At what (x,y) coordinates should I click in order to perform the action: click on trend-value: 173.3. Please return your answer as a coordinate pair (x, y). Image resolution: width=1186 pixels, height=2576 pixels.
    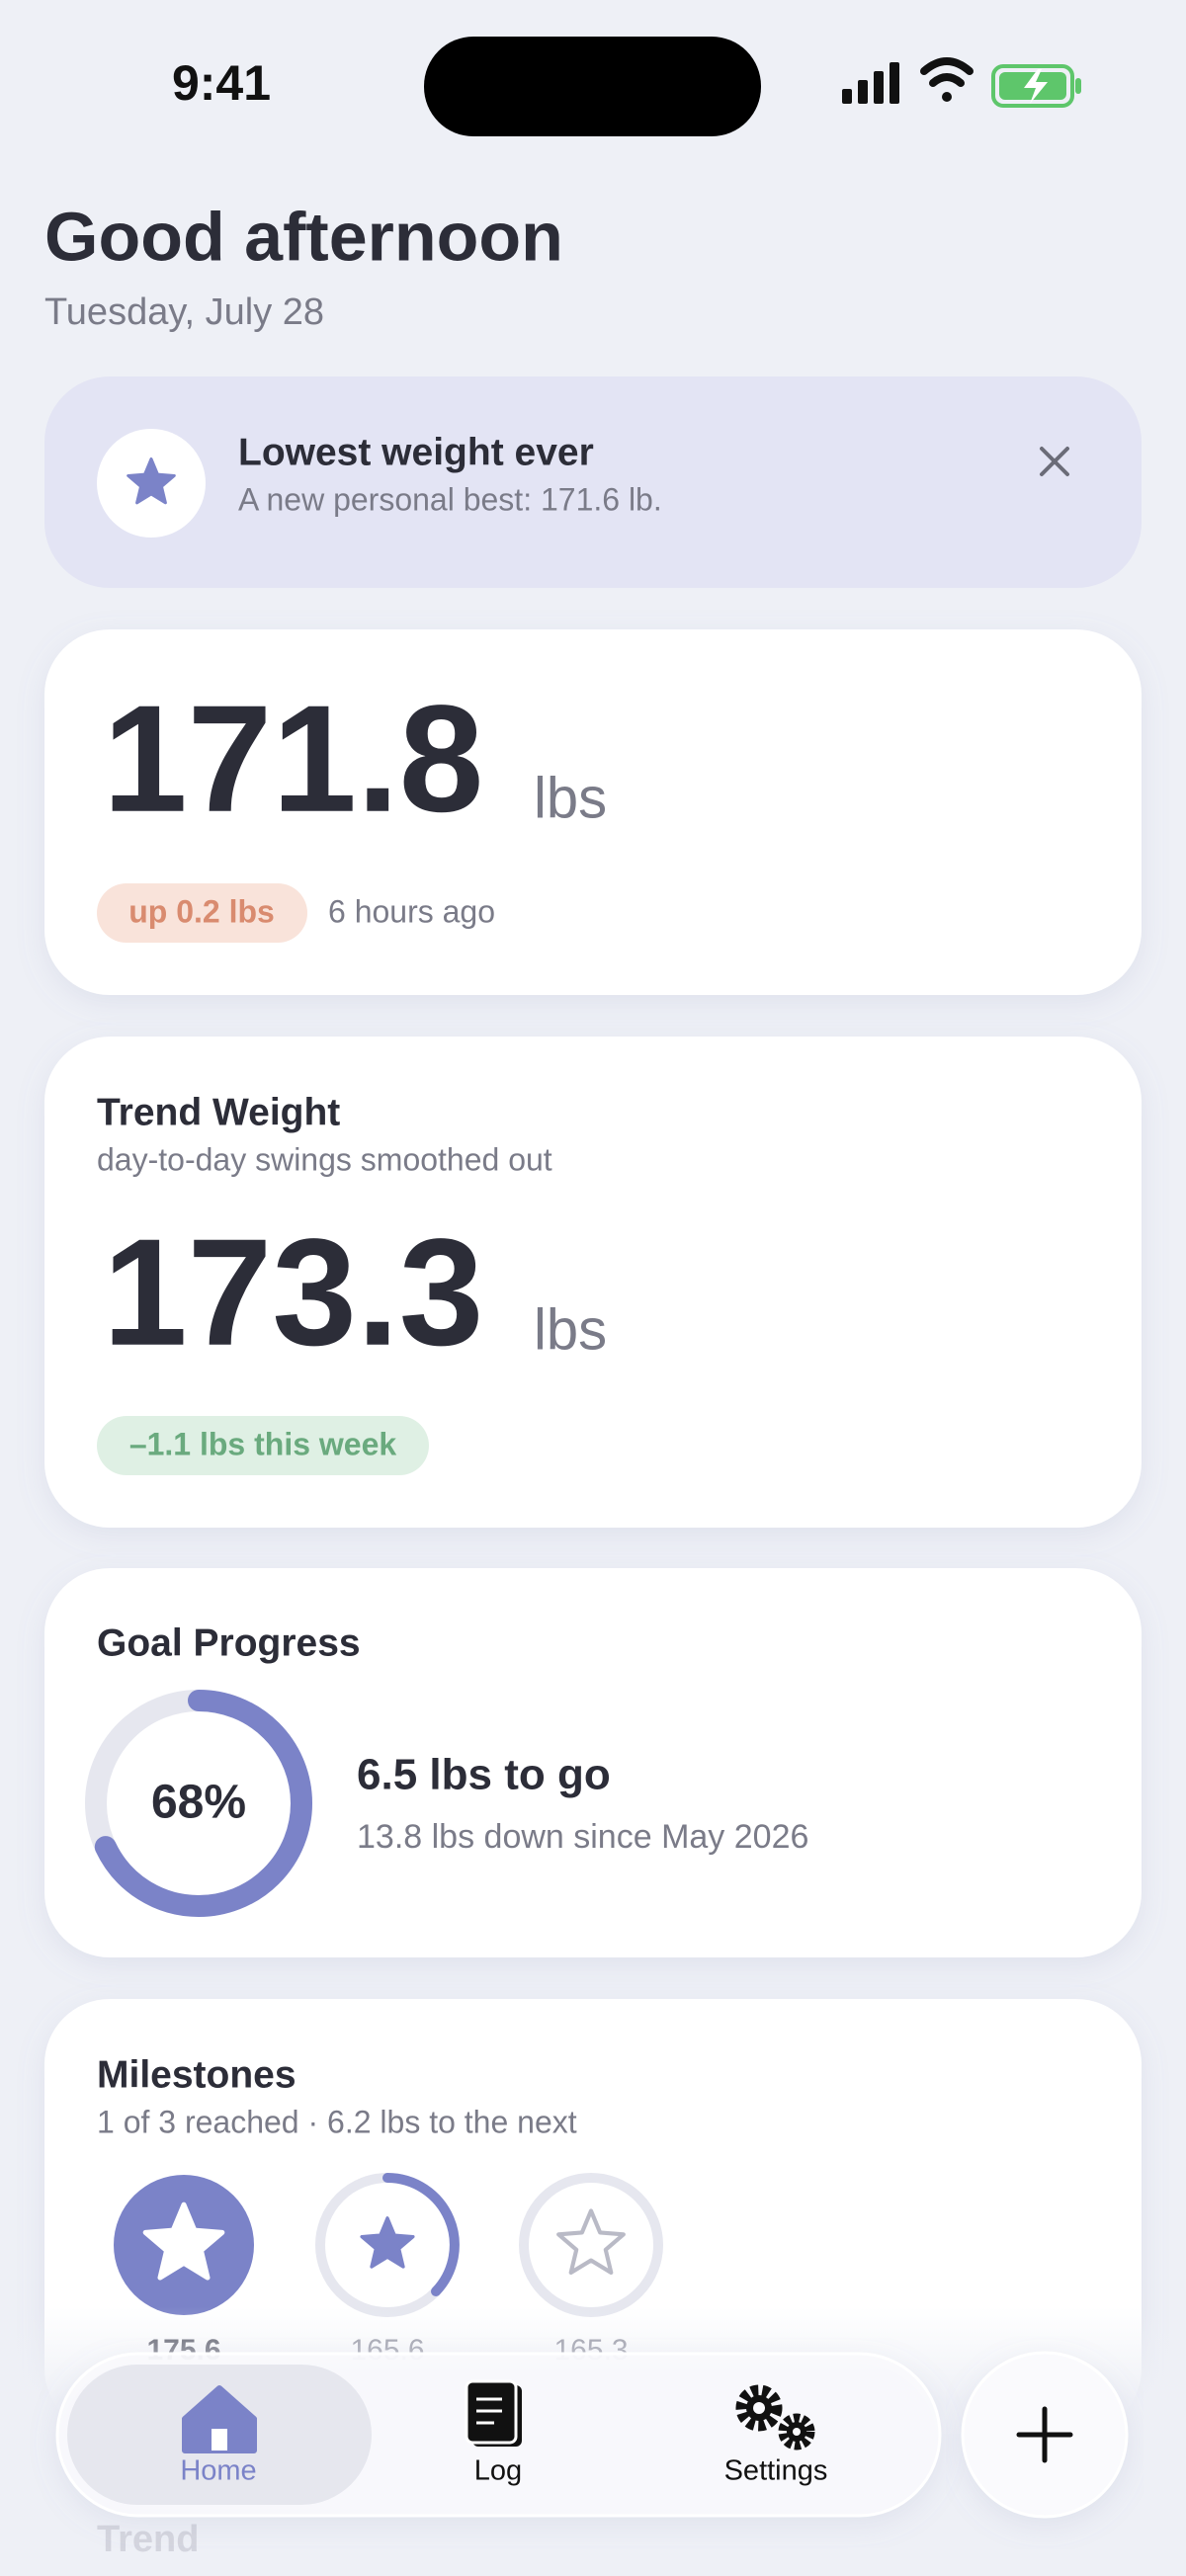
    Looking at the image, I should click on (293, 1292).